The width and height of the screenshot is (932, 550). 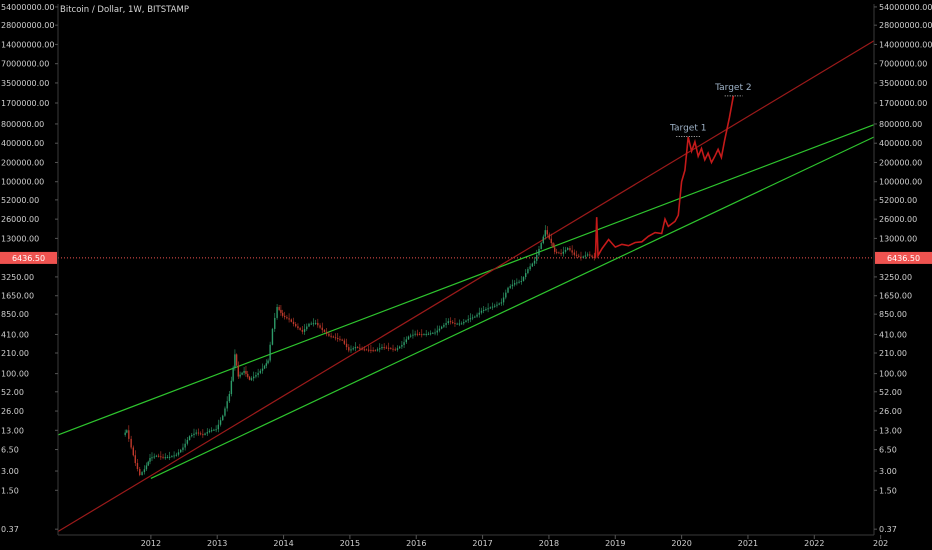 What do you see at coordinates (900, 143) in the screenshot?
I see `y-tick-label-right: 400000.00` at bounding box center [900, 143].